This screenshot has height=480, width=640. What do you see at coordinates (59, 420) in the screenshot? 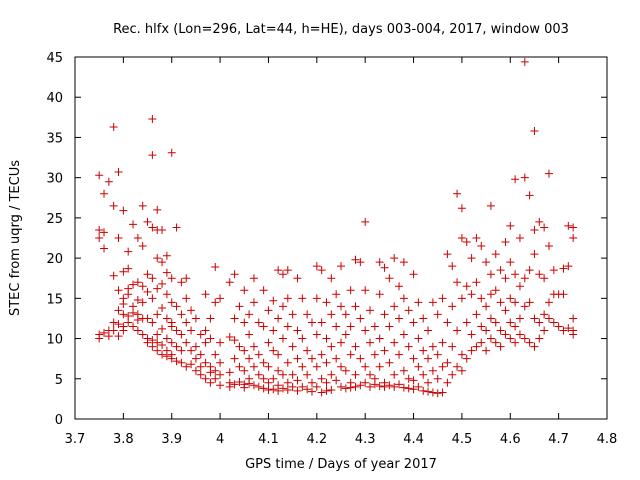
I see `y-tick-label: 0` at bounding box center [59, 420].